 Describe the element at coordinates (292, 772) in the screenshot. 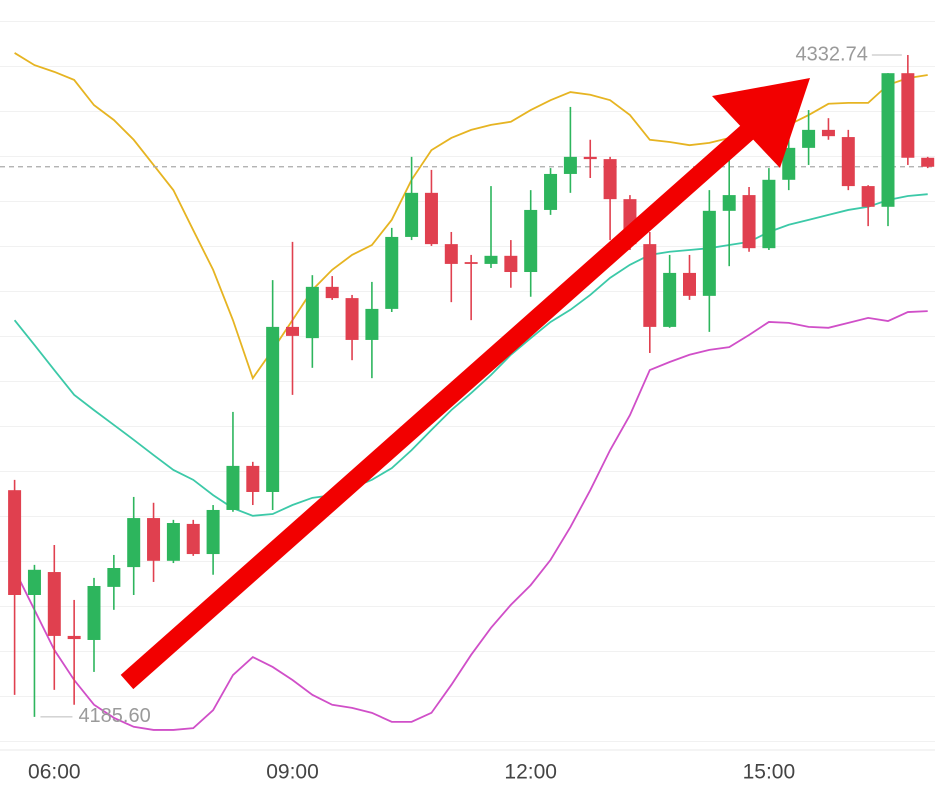

I see `x-tick-label: 09:00` at that location.